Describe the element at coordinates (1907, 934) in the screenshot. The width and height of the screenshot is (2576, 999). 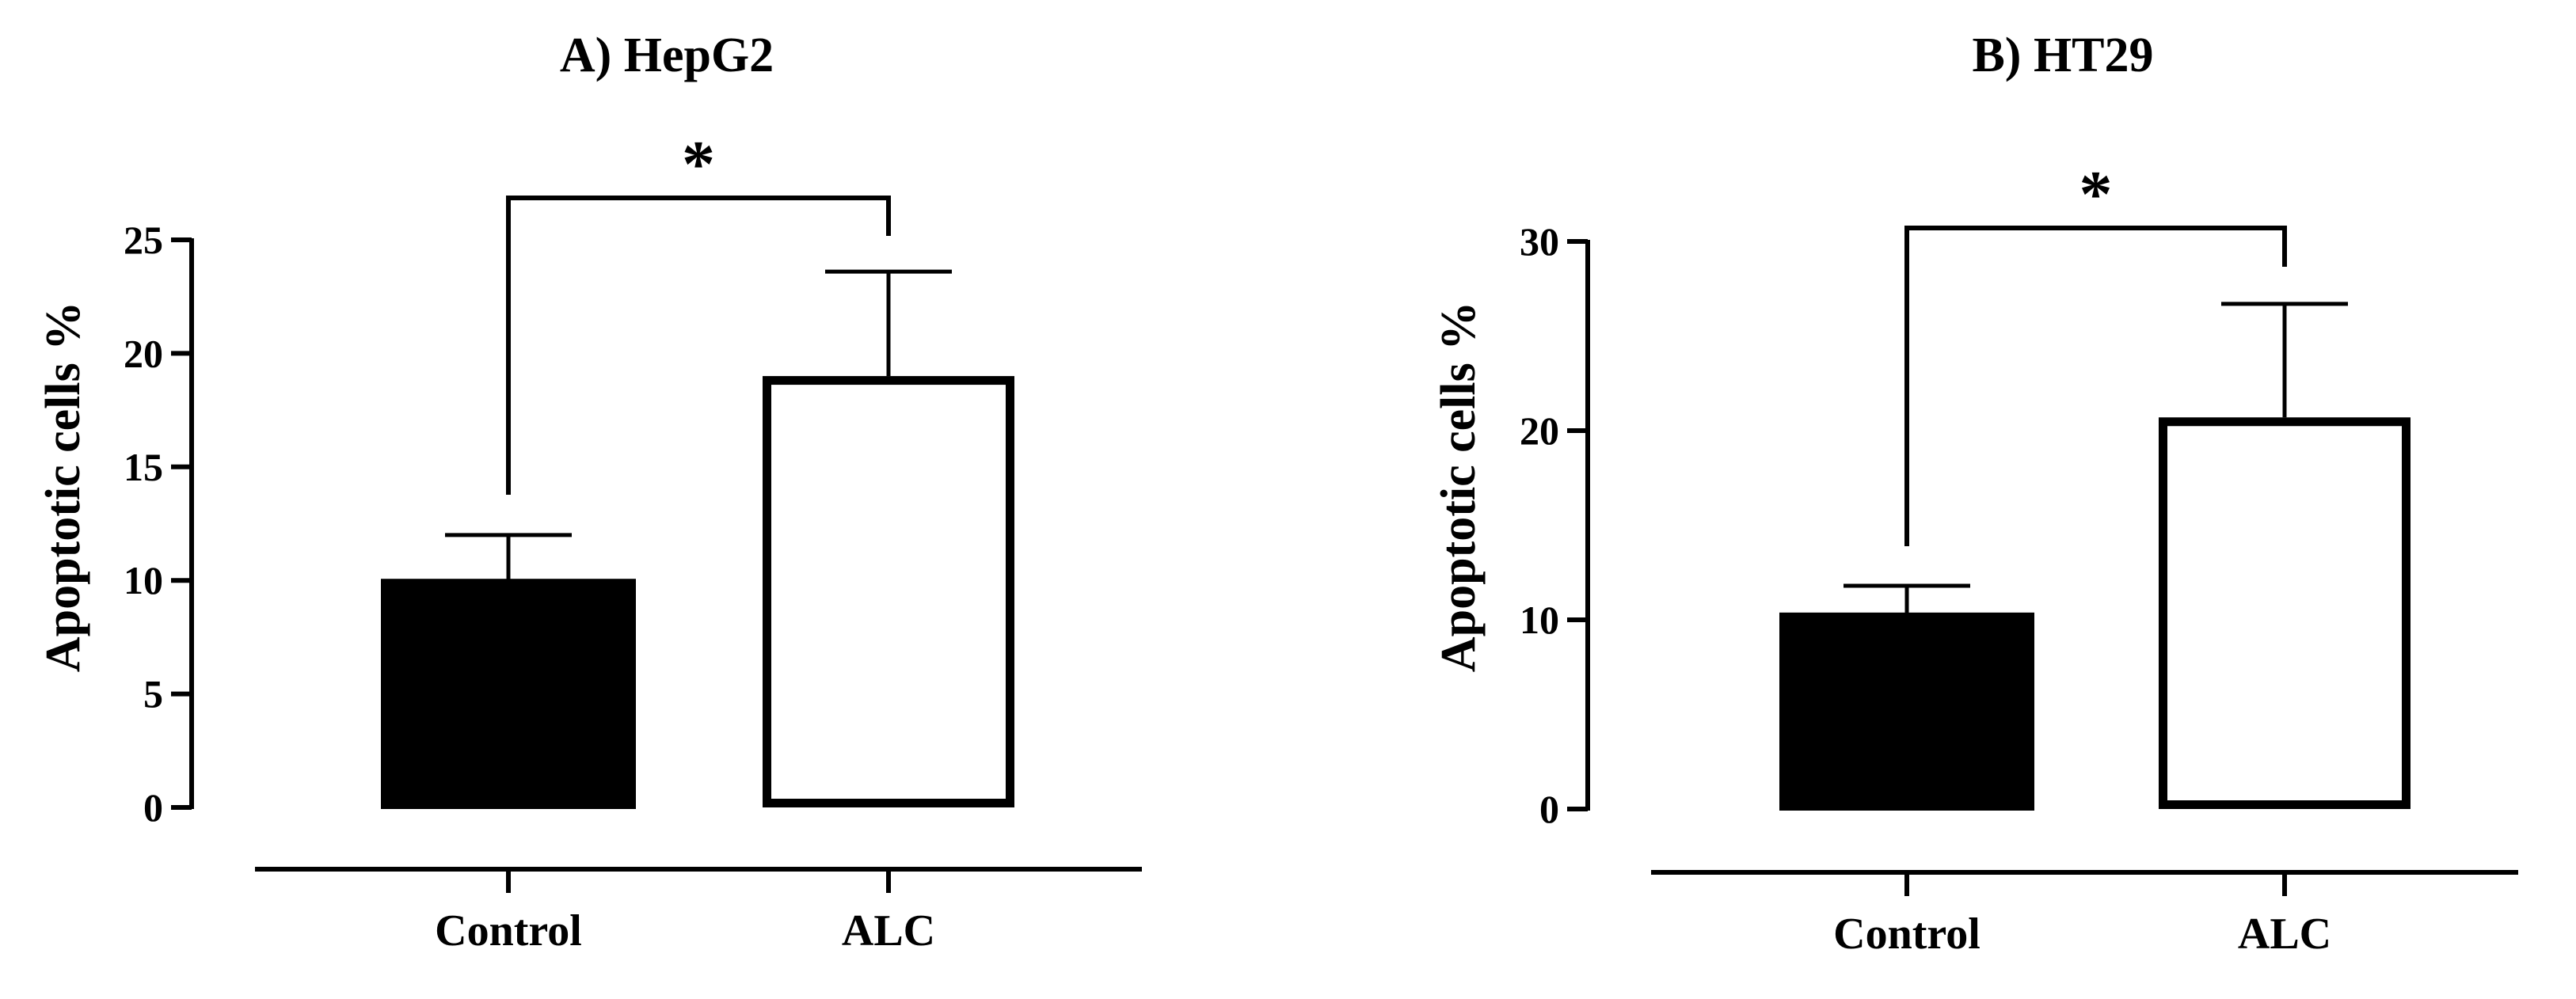
I see `panel-b-x-tick-label: Control` at that location.